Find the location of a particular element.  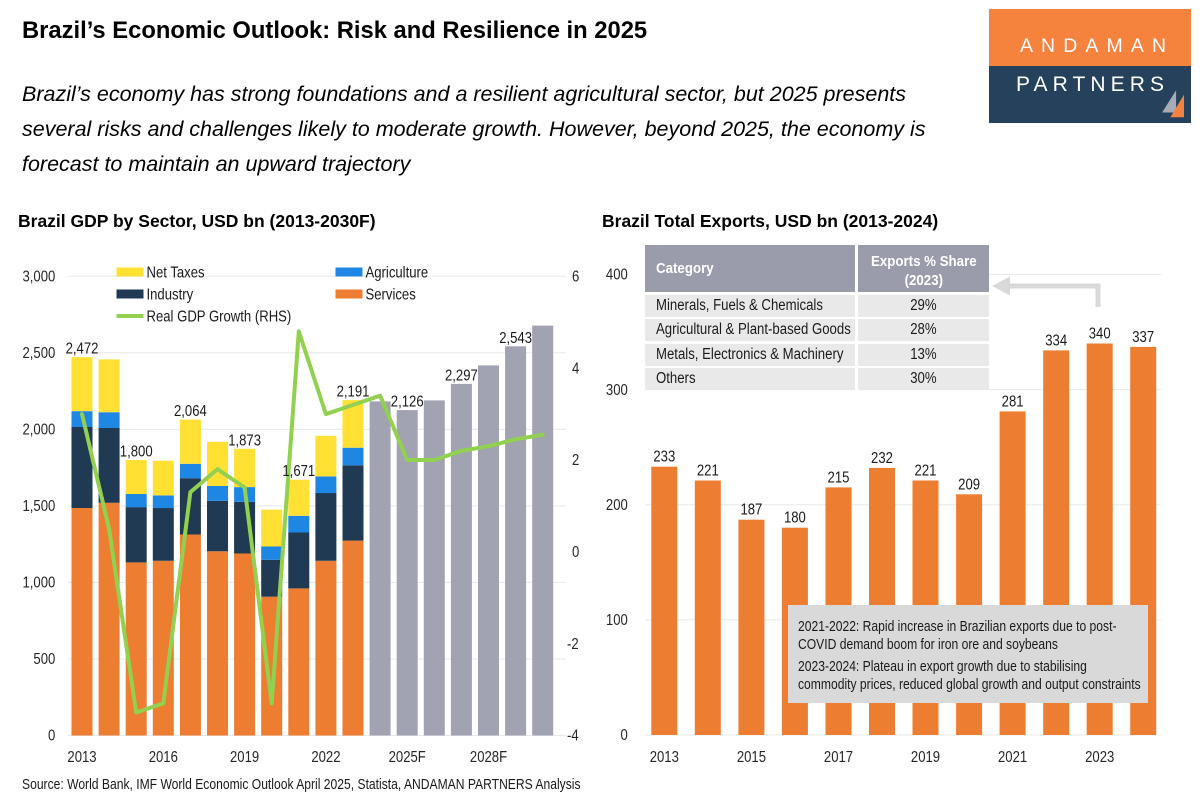

svg-text: 1,000 is located at coordinates (38, 582).